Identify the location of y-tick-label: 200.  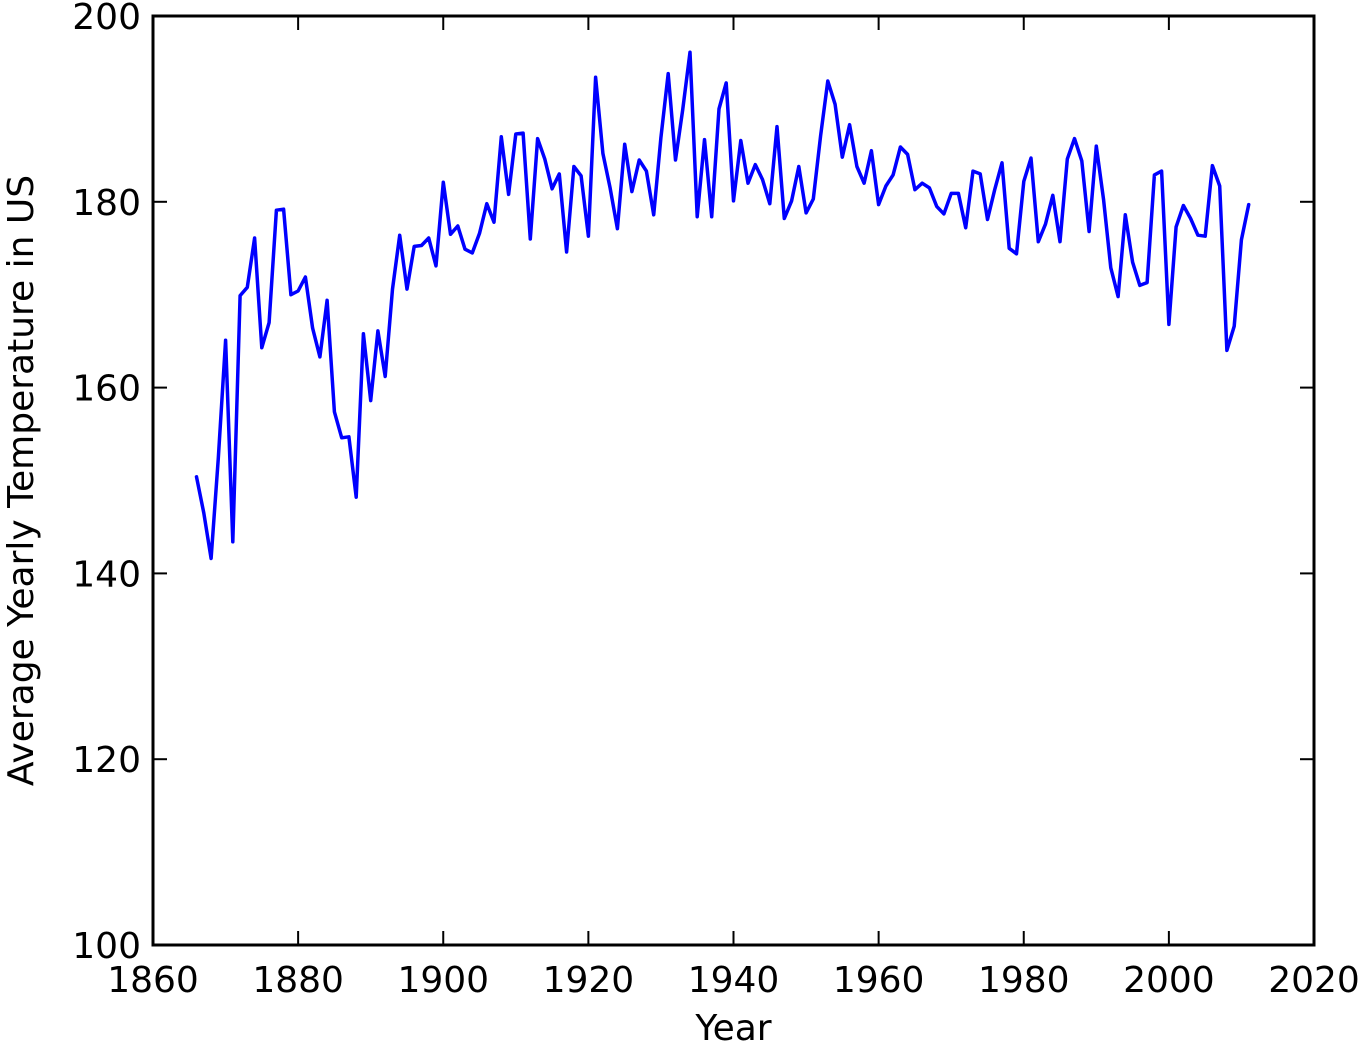
(106, 19).